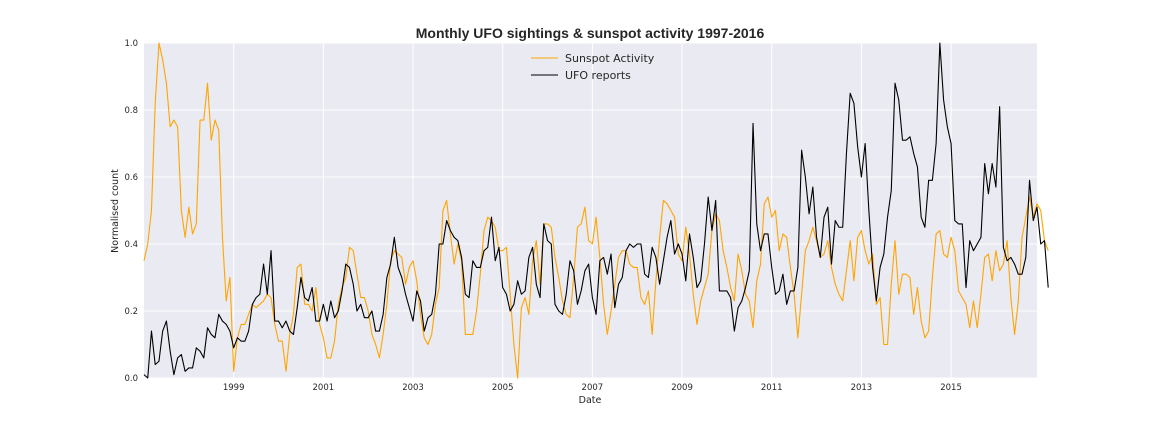  What do you see at coordinates (234, 388) in the screenshot?
I see `x-tick-label: 1999` at bounding box center [234, 388].